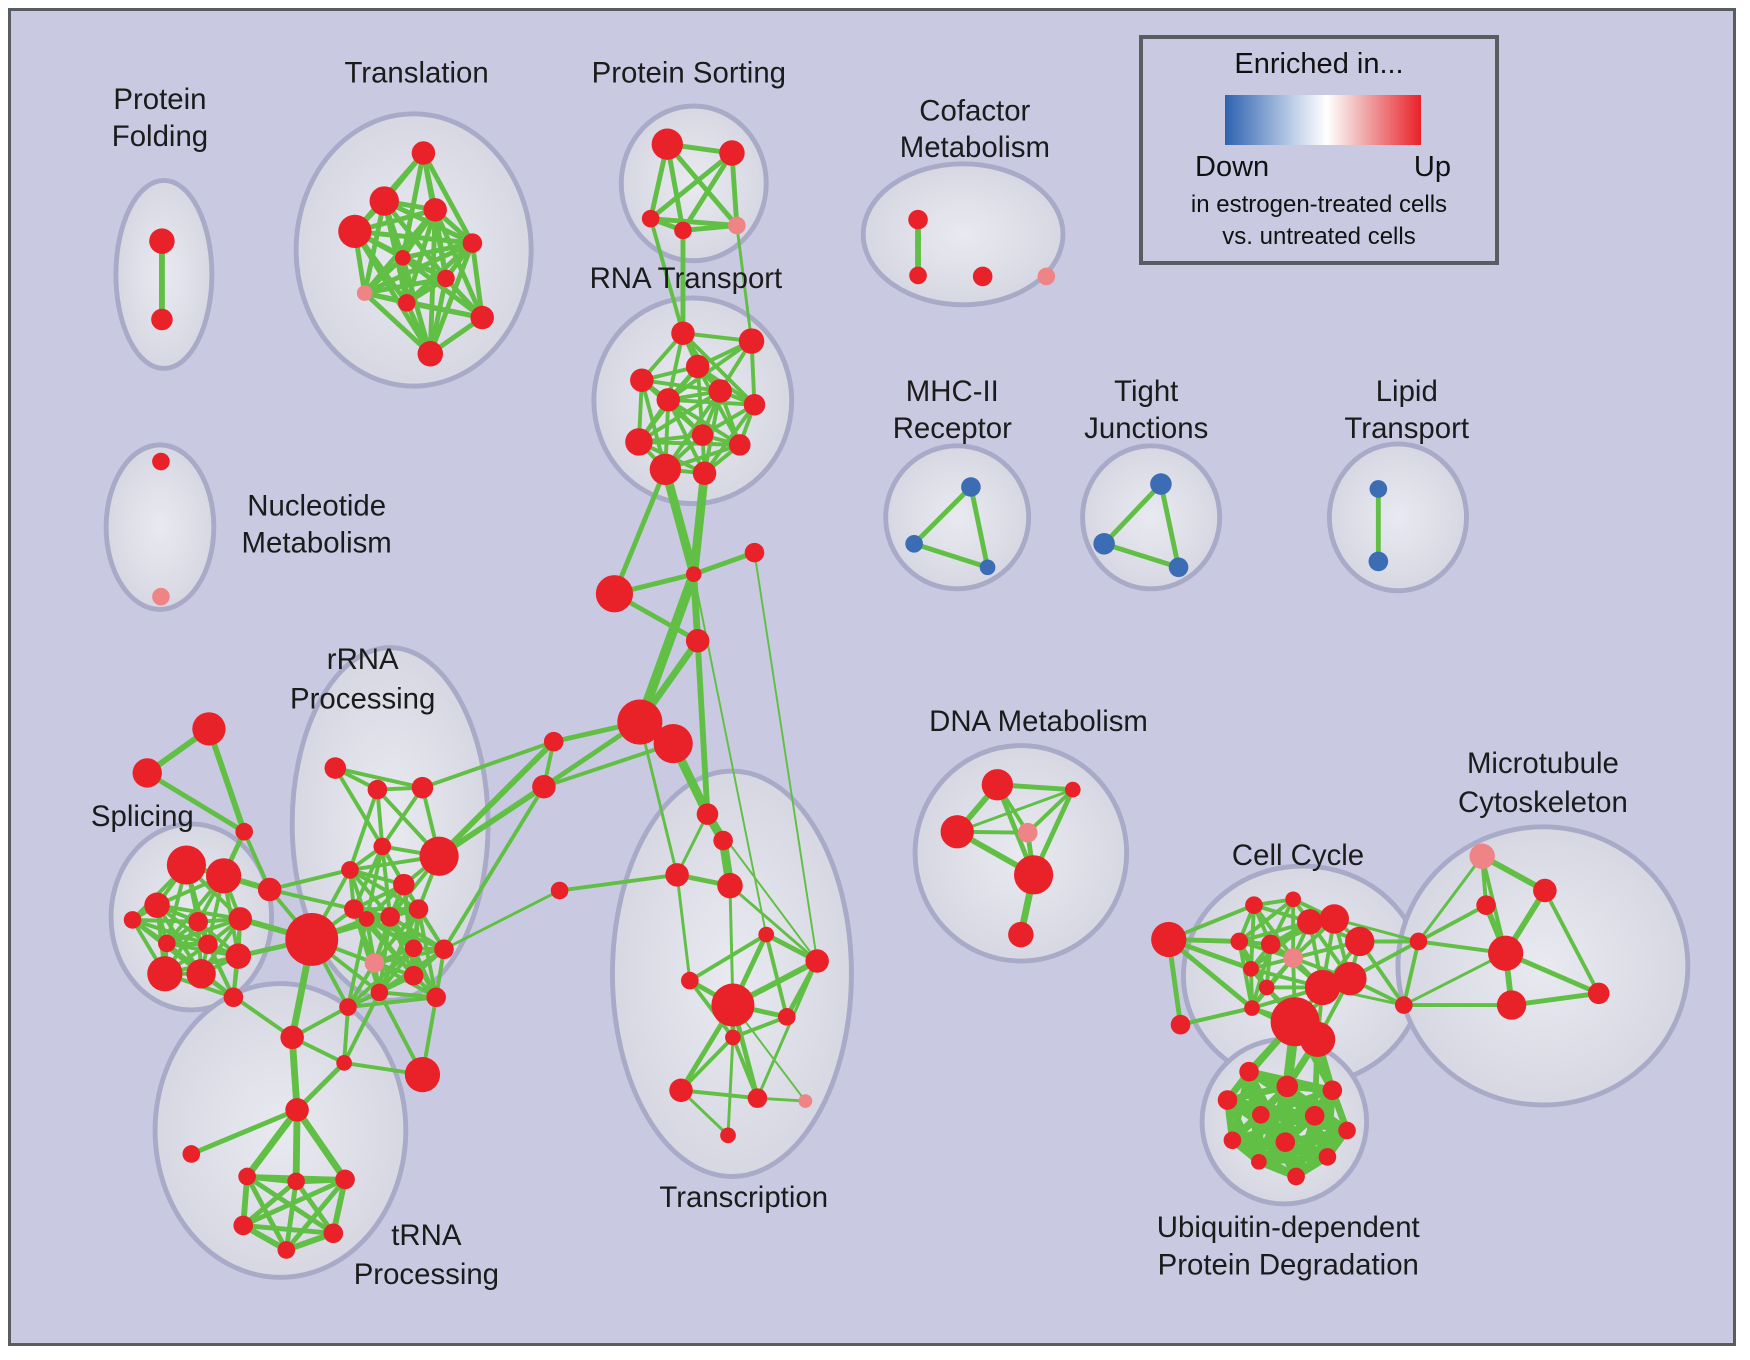 Image resolution: width=1750 pixels, height=1360 pixels. I want to click on cluster-label-tight-junctions: Tight, so click(1146, 391).